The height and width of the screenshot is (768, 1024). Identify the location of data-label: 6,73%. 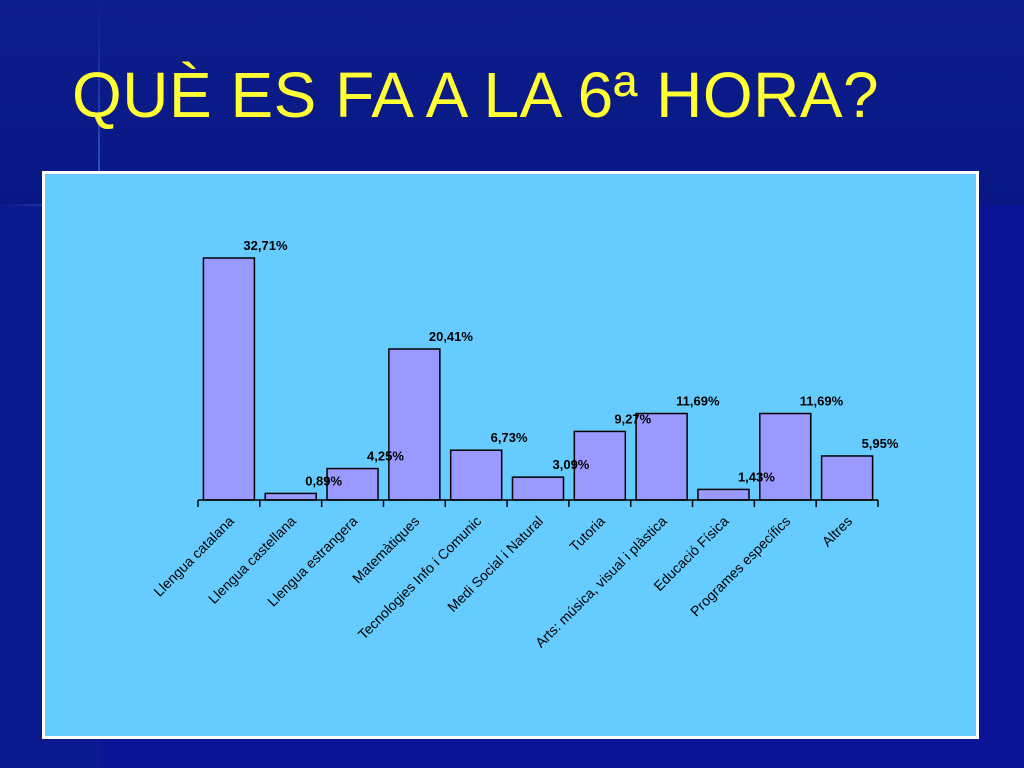
(509, 437).